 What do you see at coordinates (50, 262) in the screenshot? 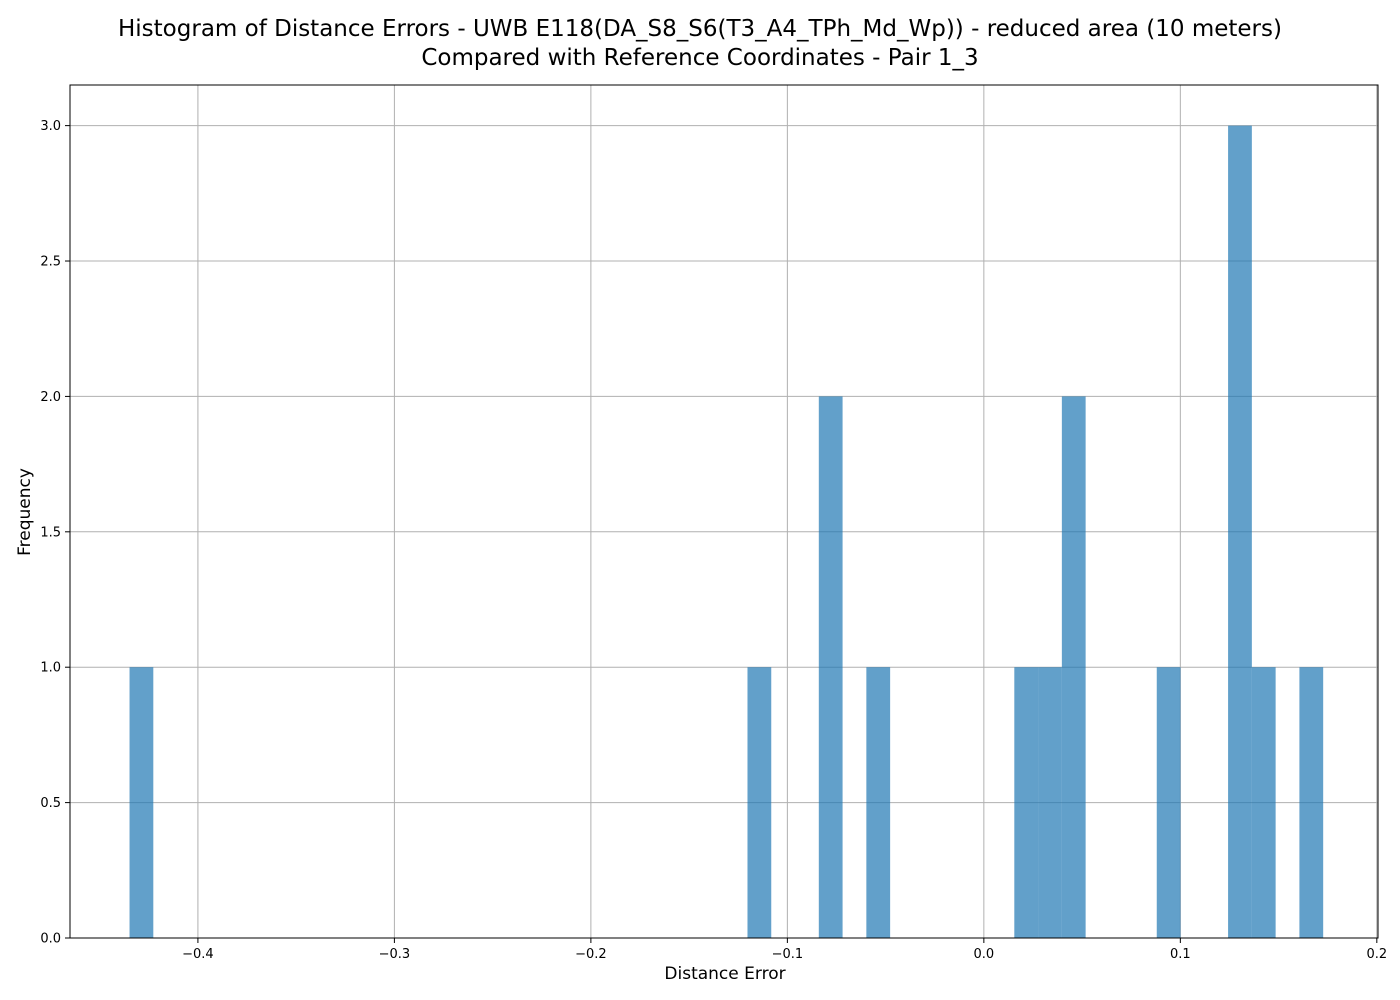
I see `y-tick-label: 2.5` at bounding box center [50, 262].